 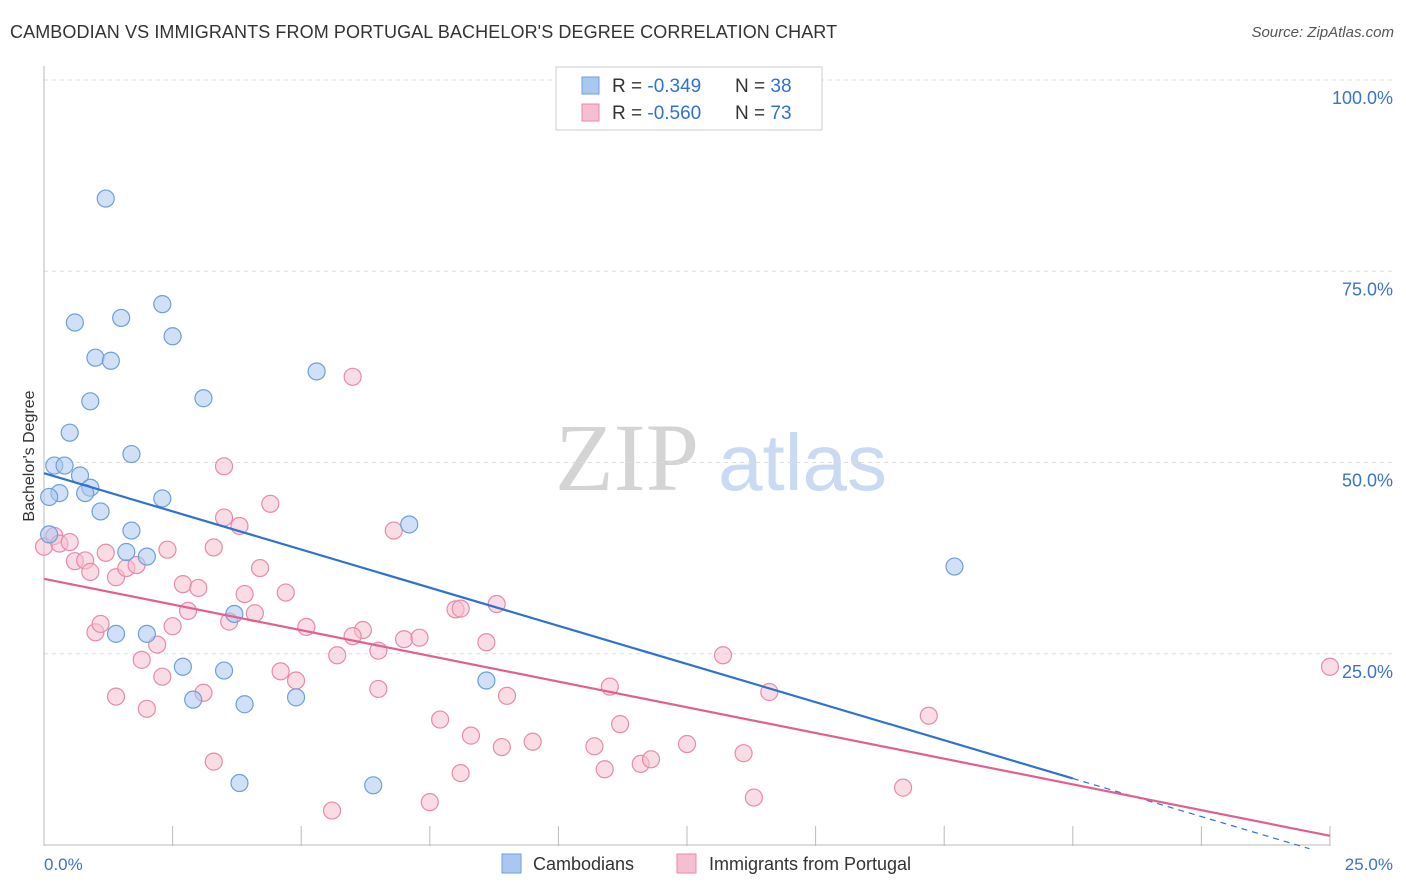 I want to click on legend-n-label-1: N =, so click(x=752, y=86).